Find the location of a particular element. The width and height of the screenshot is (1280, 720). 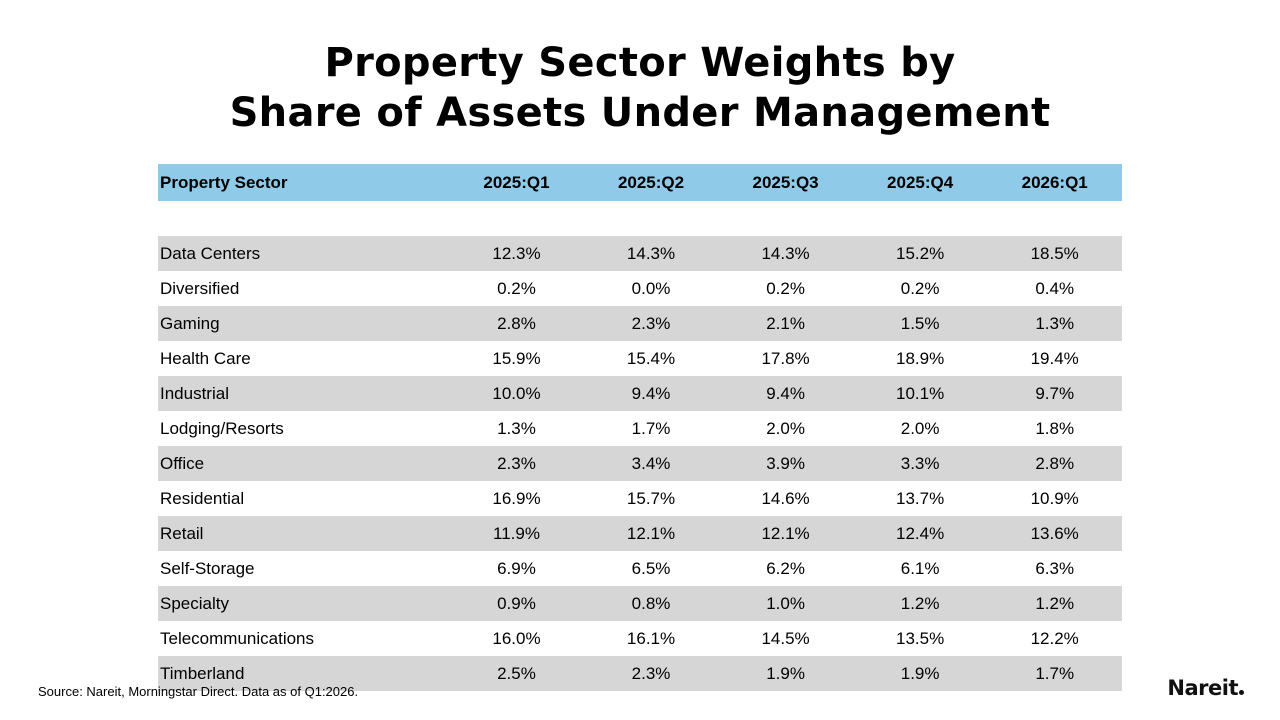

value-cell: 15.7% is located at coordinates (651, 498).